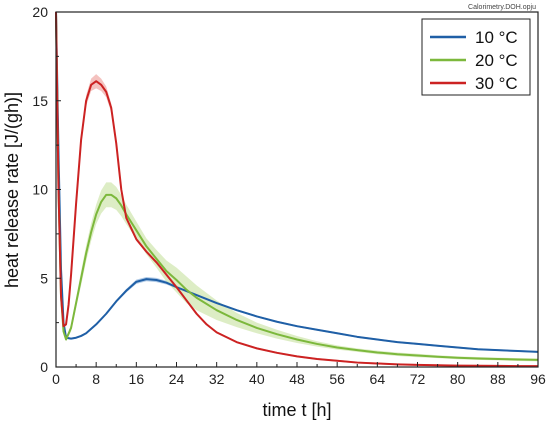 Image resolution: width=550 pixels, height=425 pixels. What do you see at coordinates (498, 379) in the screenshot?
I see `x-tick-label: 88` at bounding box center [498, 379].